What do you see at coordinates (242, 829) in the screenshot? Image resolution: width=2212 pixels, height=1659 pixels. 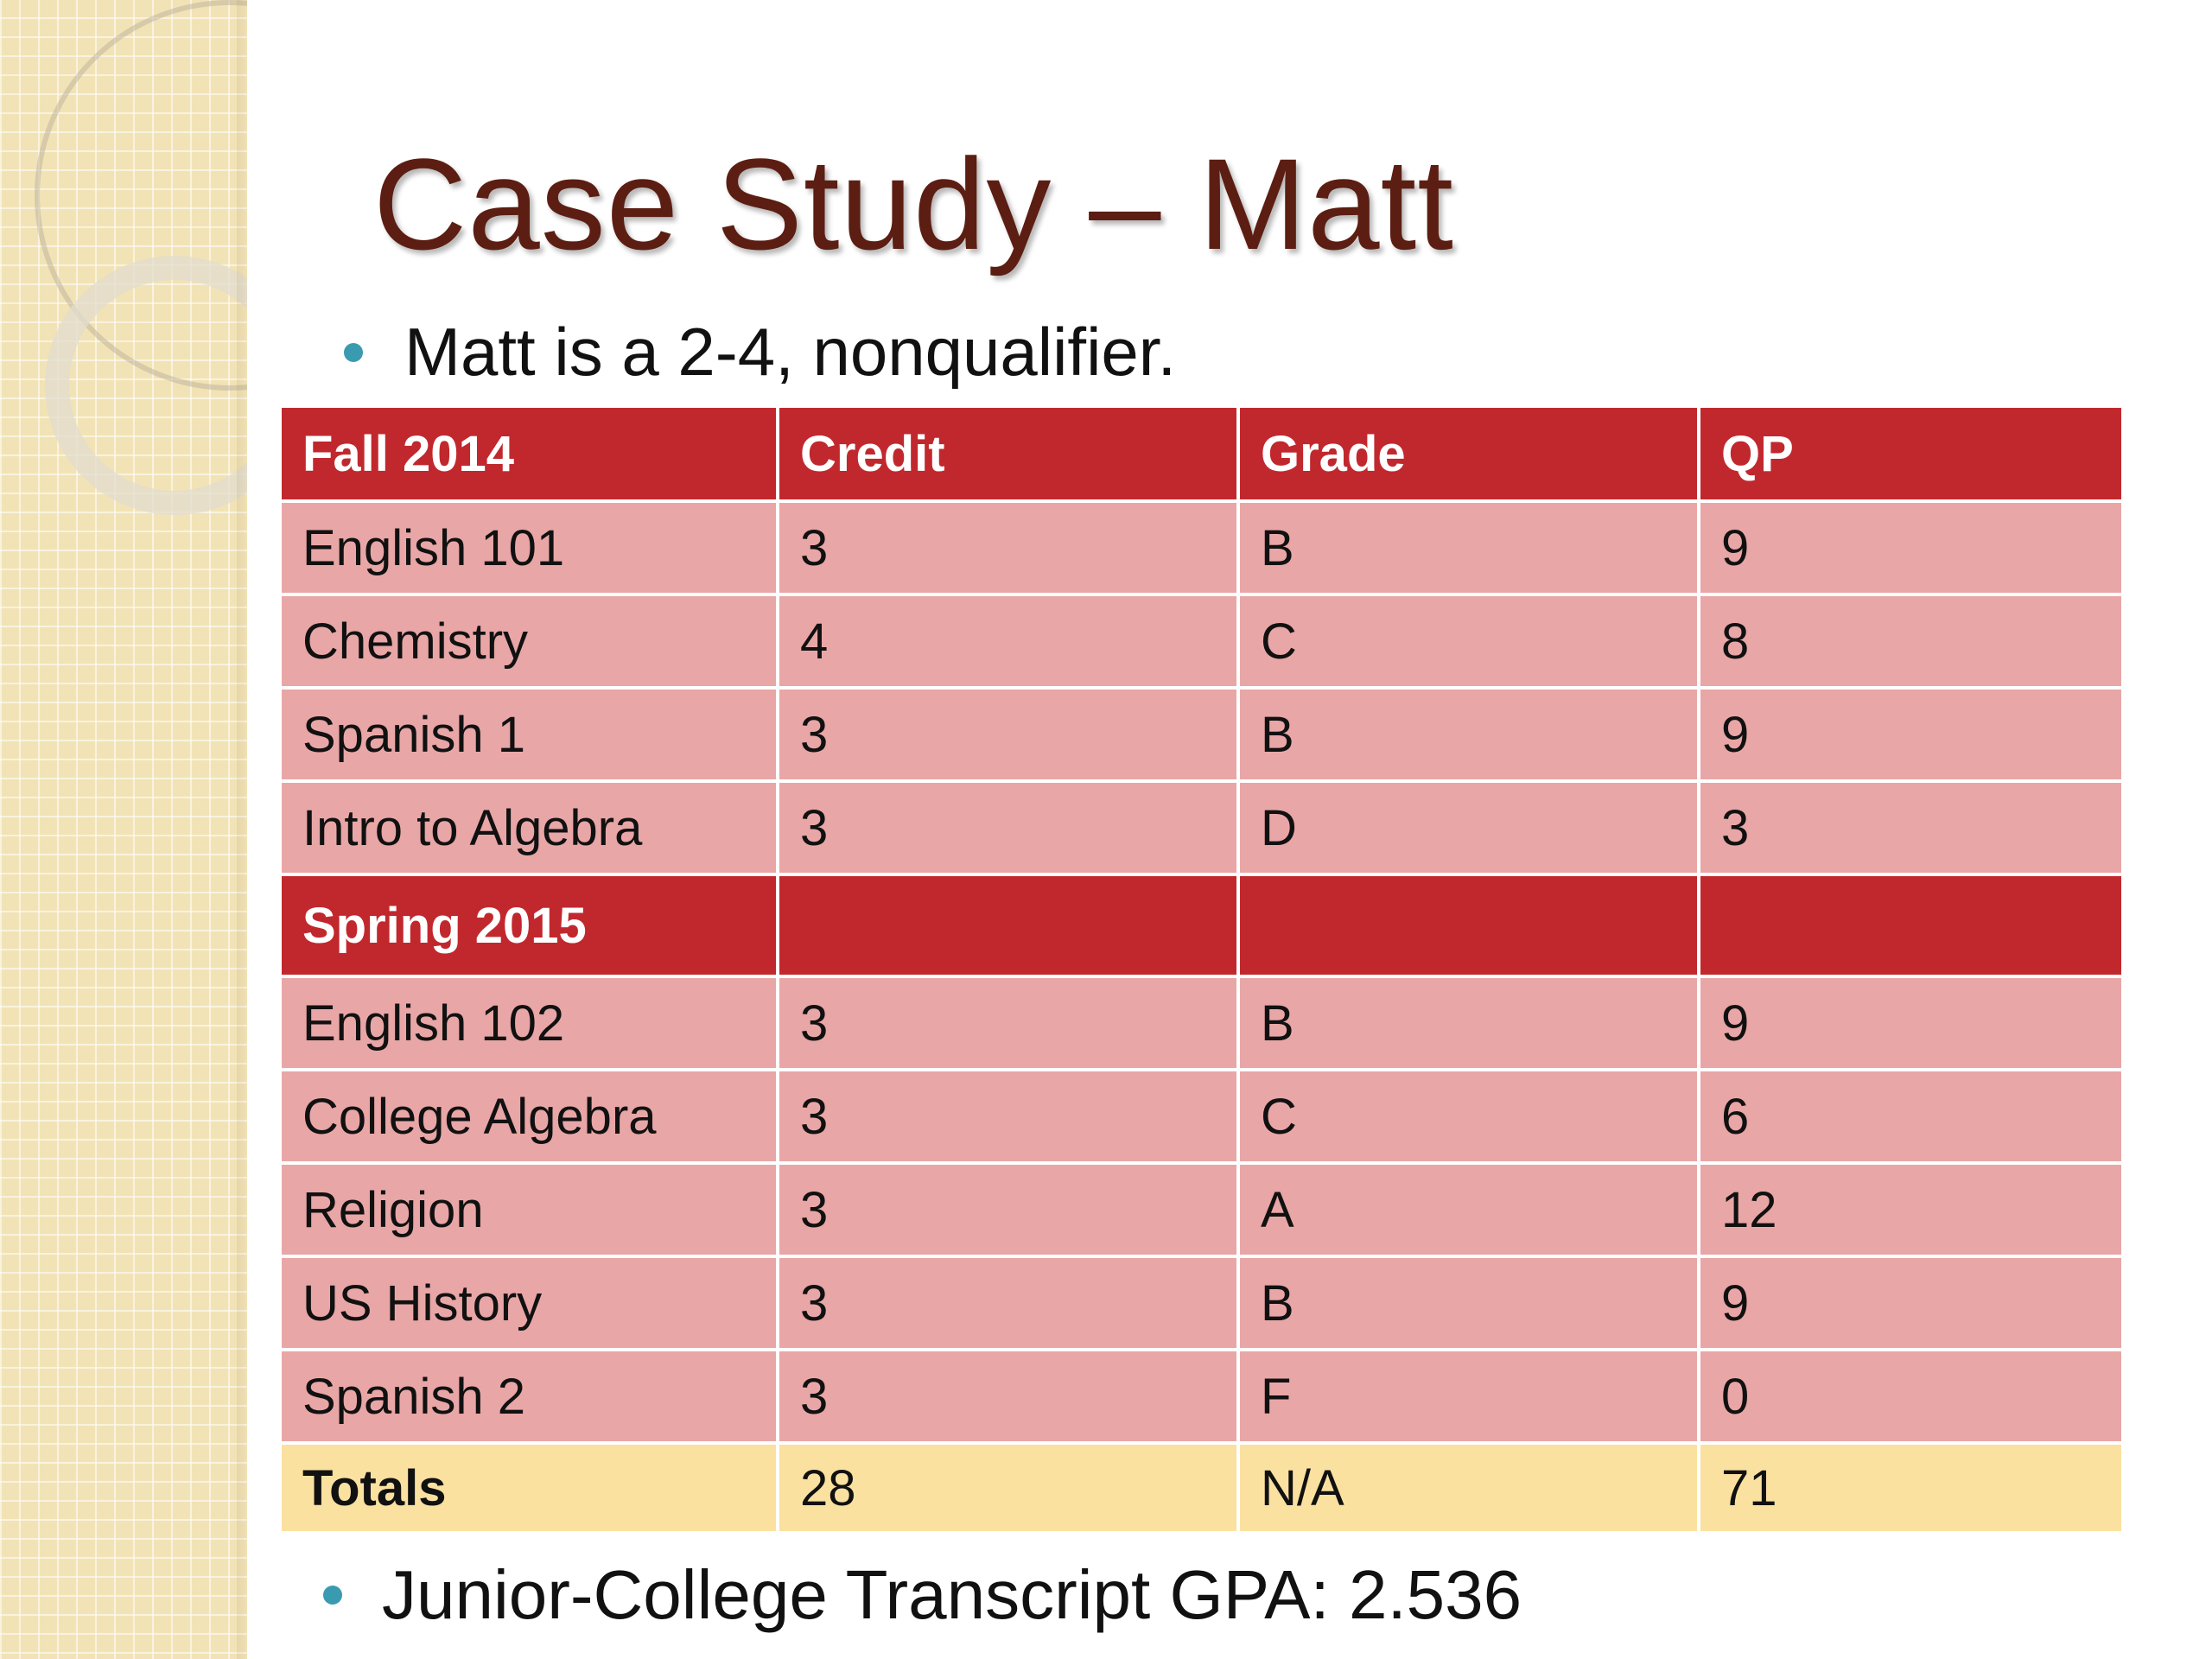 I see `sidebar-edge-shadow` at bounding box center [242, 829].